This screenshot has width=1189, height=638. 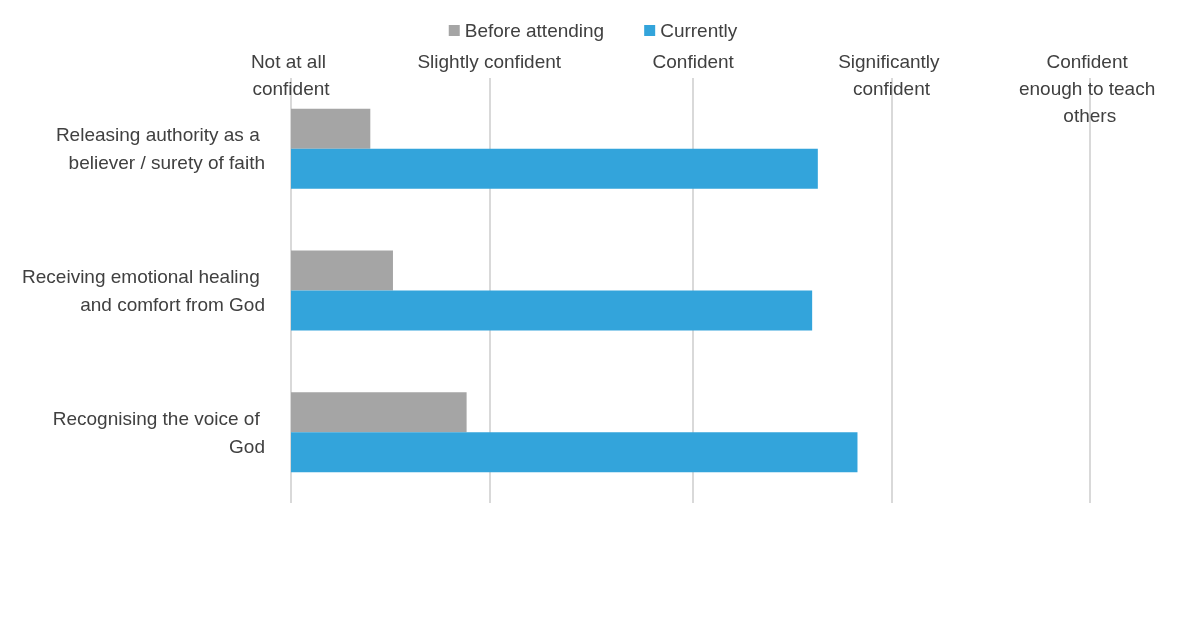 What do you see at coordinates (1089, 88) in the screenshot?
I see `ref-line-label: Confident enough to teach others` at bounding box center [1089, 88].